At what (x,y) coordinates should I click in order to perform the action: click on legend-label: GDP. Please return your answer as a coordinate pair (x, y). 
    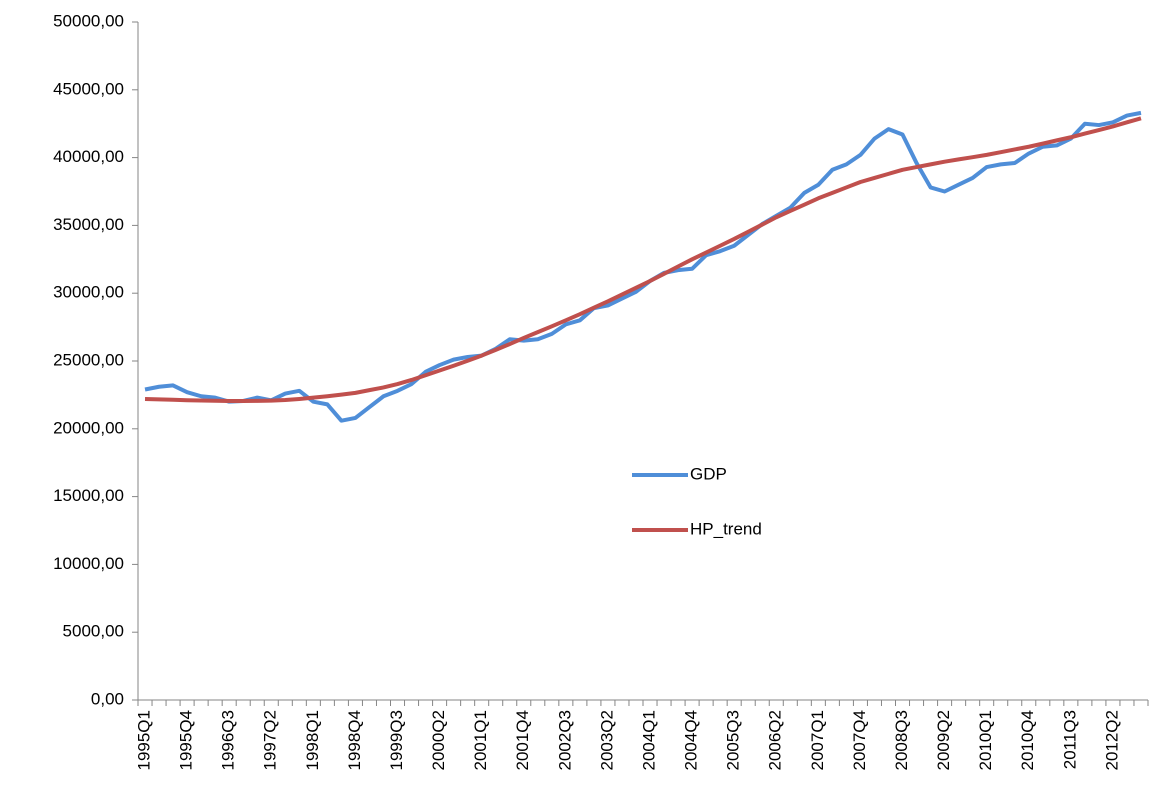
    Looking at the image, I should click on (708, 473).